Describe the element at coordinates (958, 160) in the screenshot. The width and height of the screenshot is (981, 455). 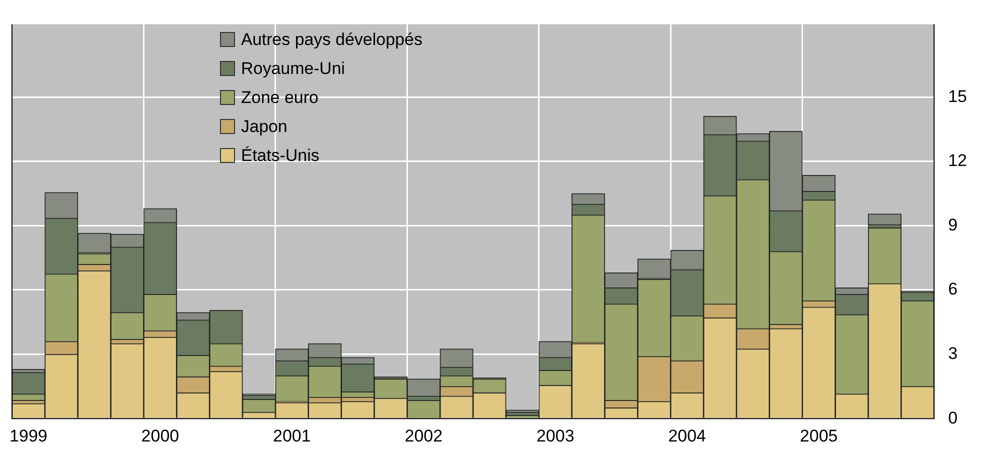
I see `y-tick-label: 12` at that location.